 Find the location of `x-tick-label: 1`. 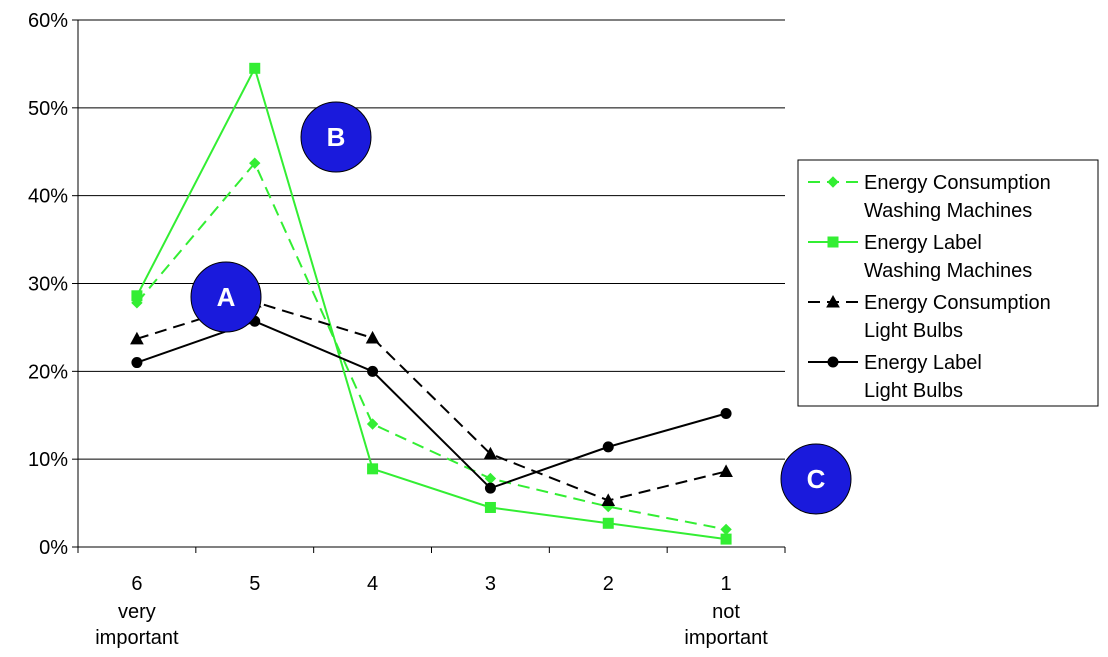

x-tick-label: 1 is located at coordinates (726, 584).